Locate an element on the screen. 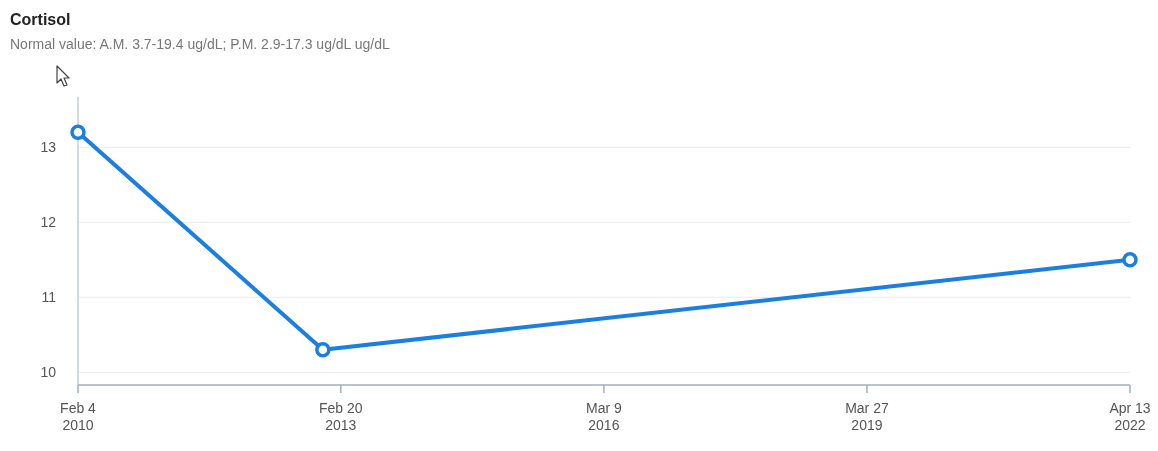  x-tick-label: Feb 20 2013 is located at coordinates (341, 416).